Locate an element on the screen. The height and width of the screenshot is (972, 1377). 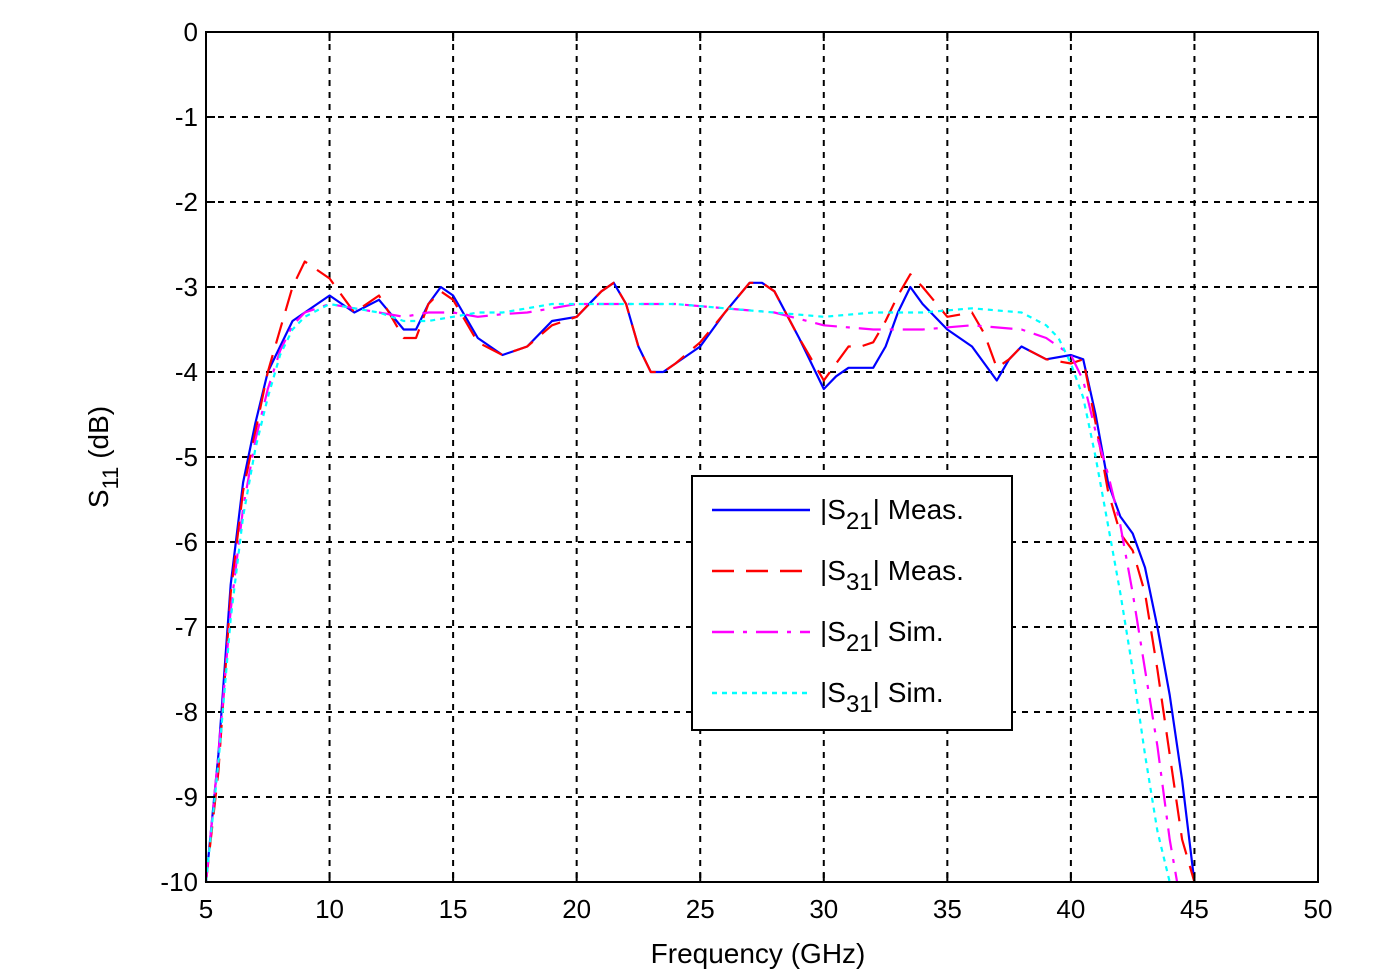
y-tick-label: -9 is located at coordinates (186, 797).